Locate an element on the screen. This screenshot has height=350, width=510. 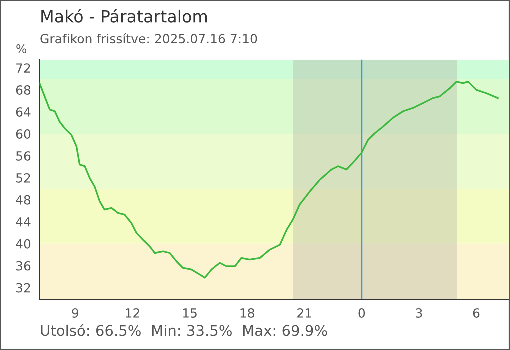
y-tick-label: 44 is located at coordinates (23, 222).